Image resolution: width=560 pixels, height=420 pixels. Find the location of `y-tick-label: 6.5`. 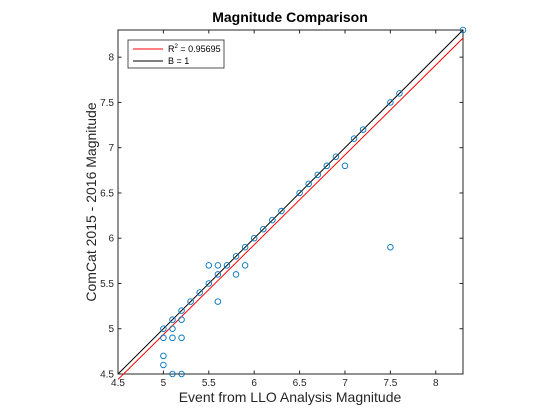

y-tick-label: 6.5 is located at coordinates (107, 193).